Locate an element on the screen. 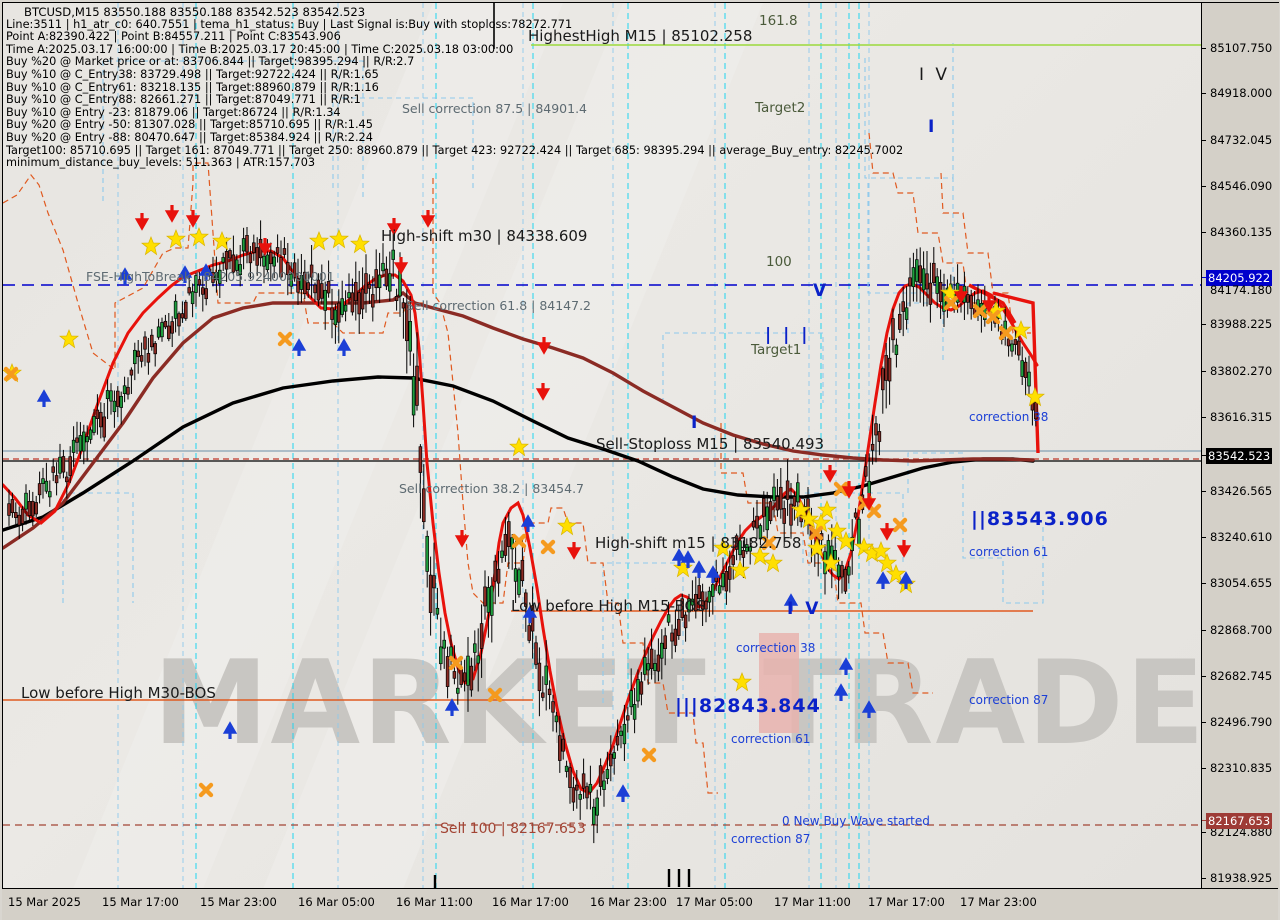 This screenshot has width=1280, height=920. price-tick-label: 84546.090 is located at coordinates (1241, 186).